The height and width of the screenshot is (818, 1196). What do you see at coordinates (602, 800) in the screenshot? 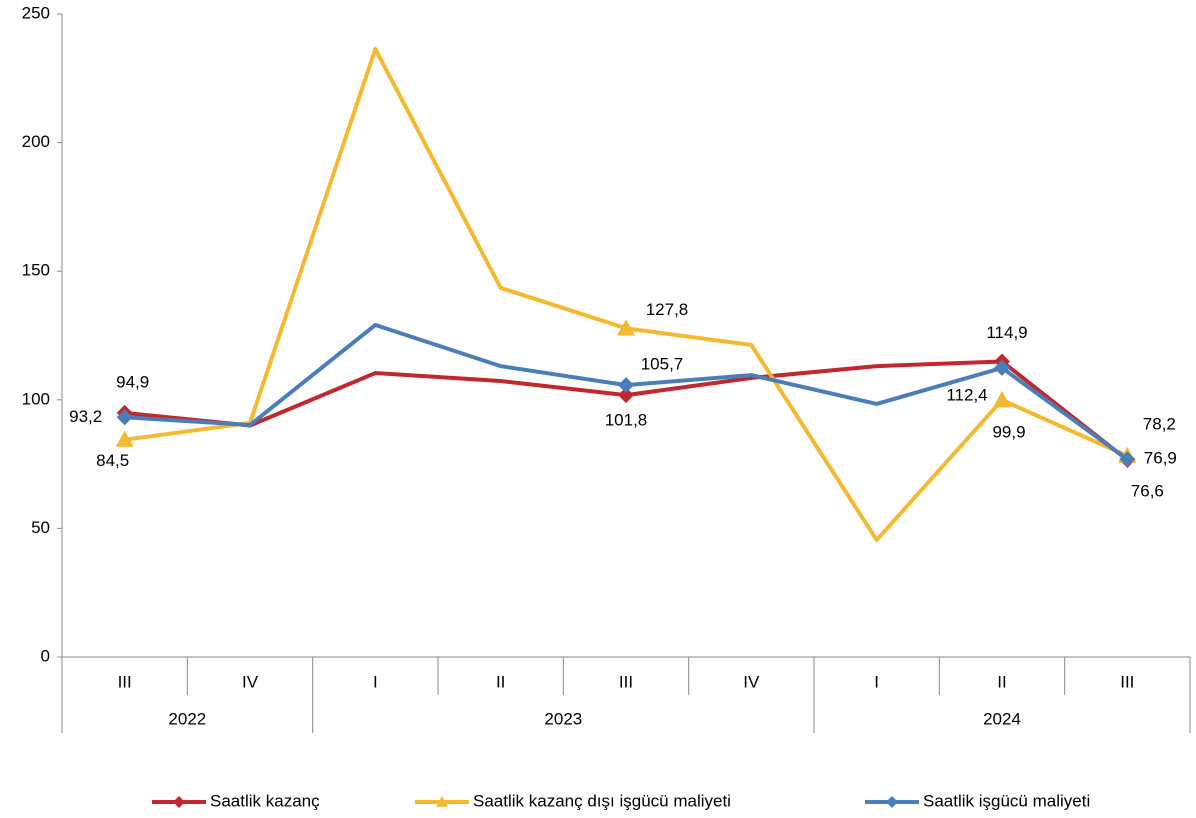
I see `legend-label: Saatlik kazanç dışı işgücü maliyeti` at bounding box center [602, 800].